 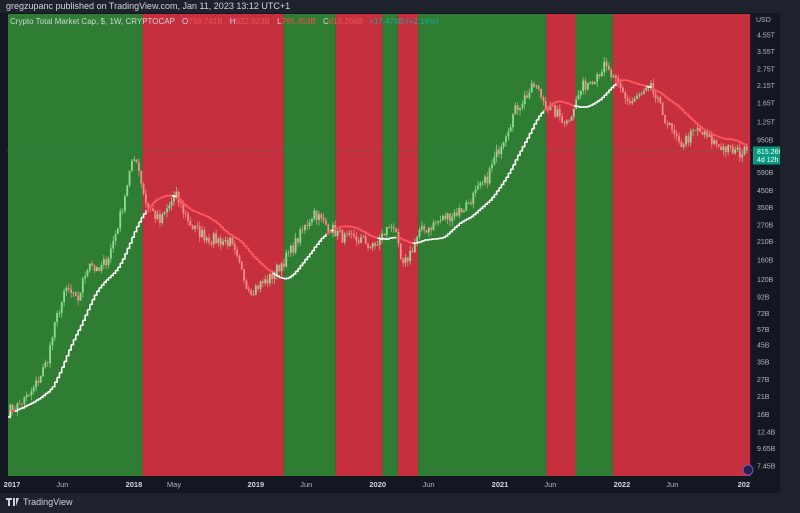 What do you see at coordinates (765, 191) in the screenshot?
I see `y-tick-label: 450B` at bounding box center [765, 191].